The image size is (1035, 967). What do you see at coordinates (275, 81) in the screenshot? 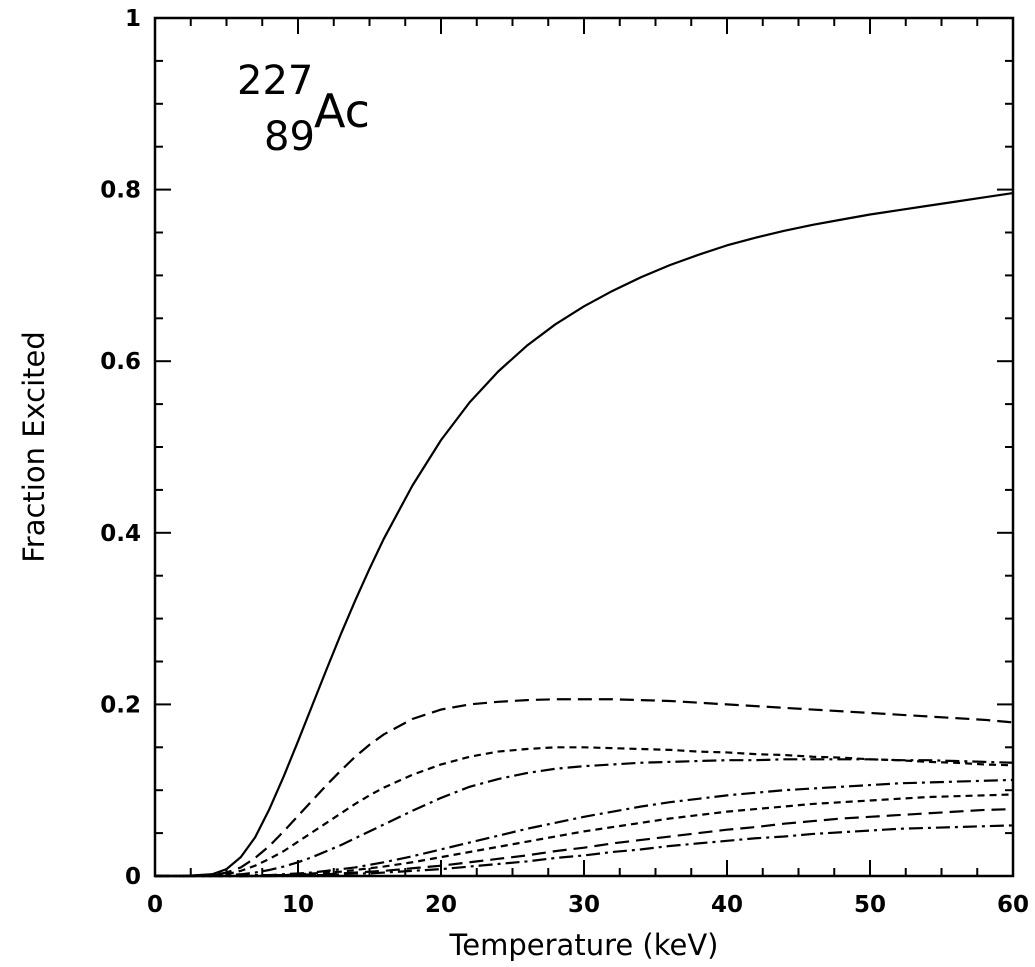
I see `isotope-mass-number: 227` at bounding box center [275, 81].